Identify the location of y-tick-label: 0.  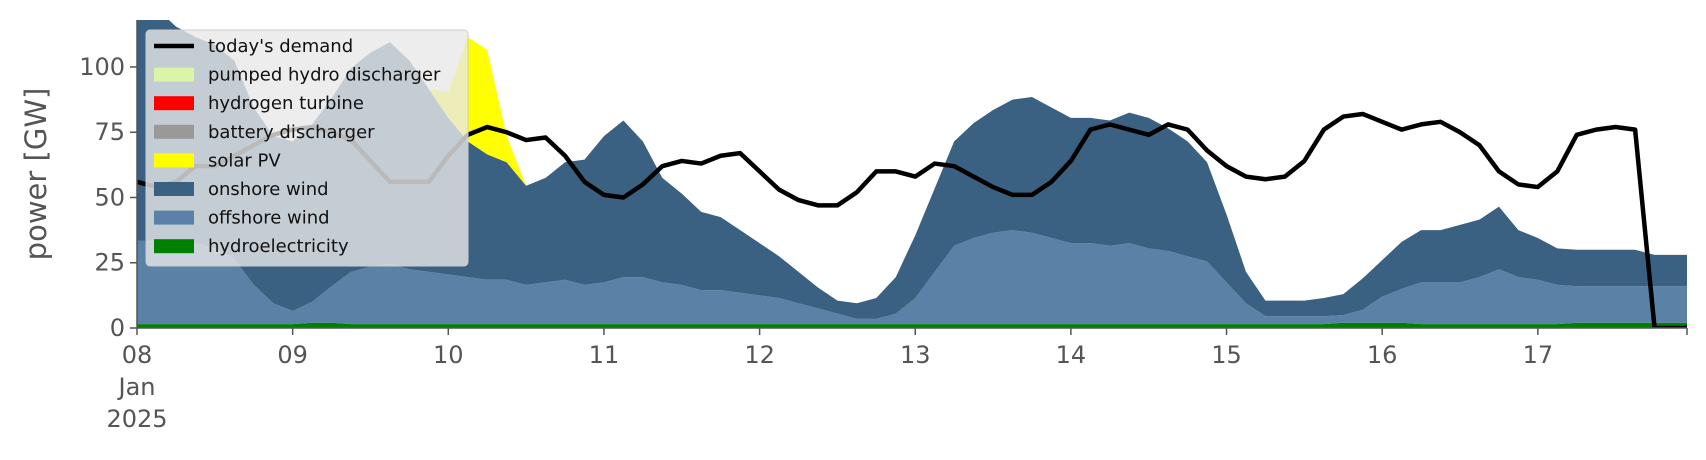
(117, 328).